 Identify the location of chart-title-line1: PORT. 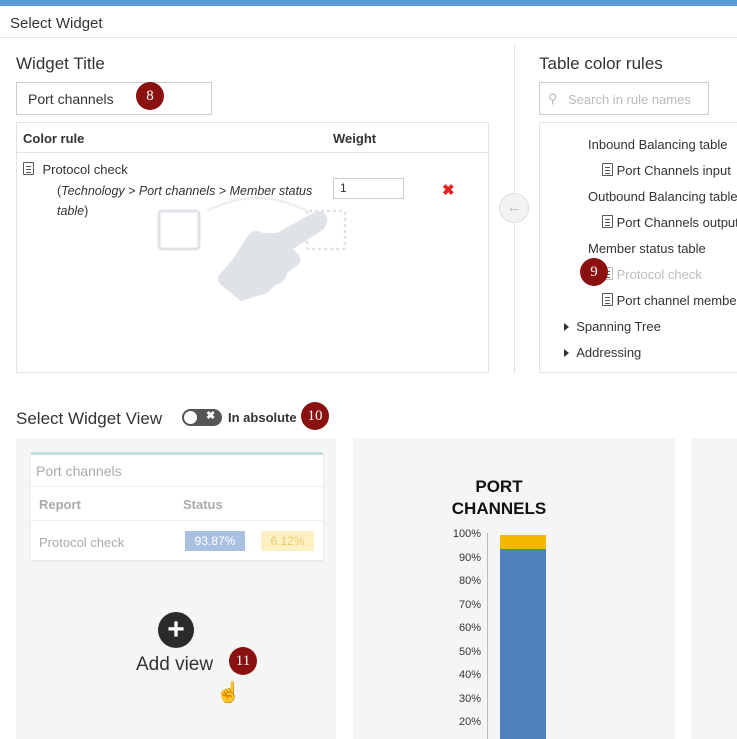
(499, 486).